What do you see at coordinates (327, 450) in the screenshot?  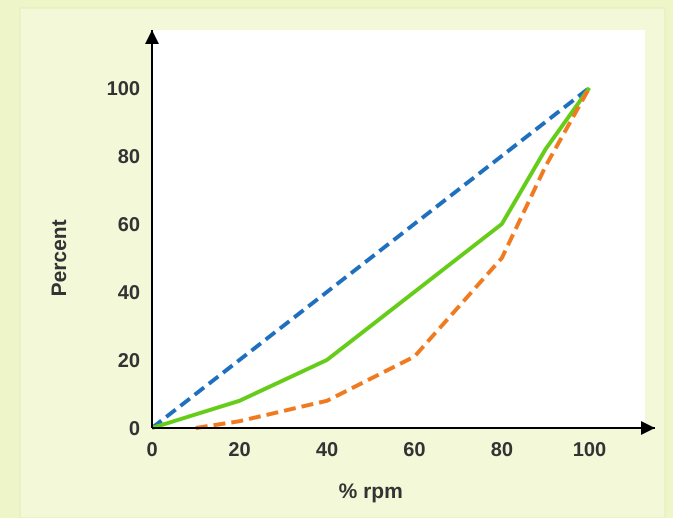 I see `x-tick-label: 40` at bounding box center [327, 450].